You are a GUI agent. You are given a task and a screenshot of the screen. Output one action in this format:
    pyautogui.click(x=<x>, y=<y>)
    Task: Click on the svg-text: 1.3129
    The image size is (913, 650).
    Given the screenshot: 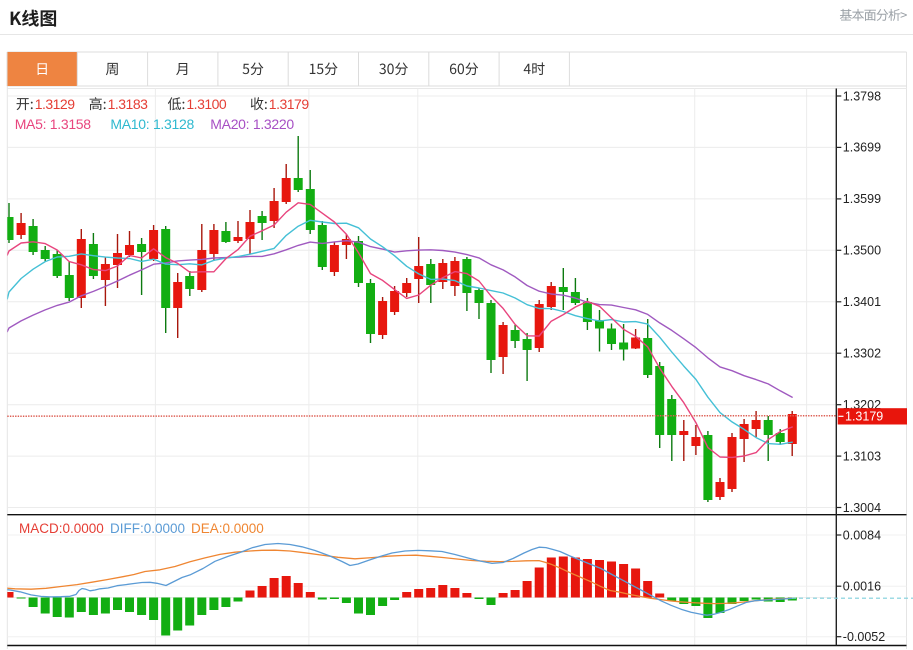 What is the action you would take?
    pyautogui.click(x=55, y=104)
    